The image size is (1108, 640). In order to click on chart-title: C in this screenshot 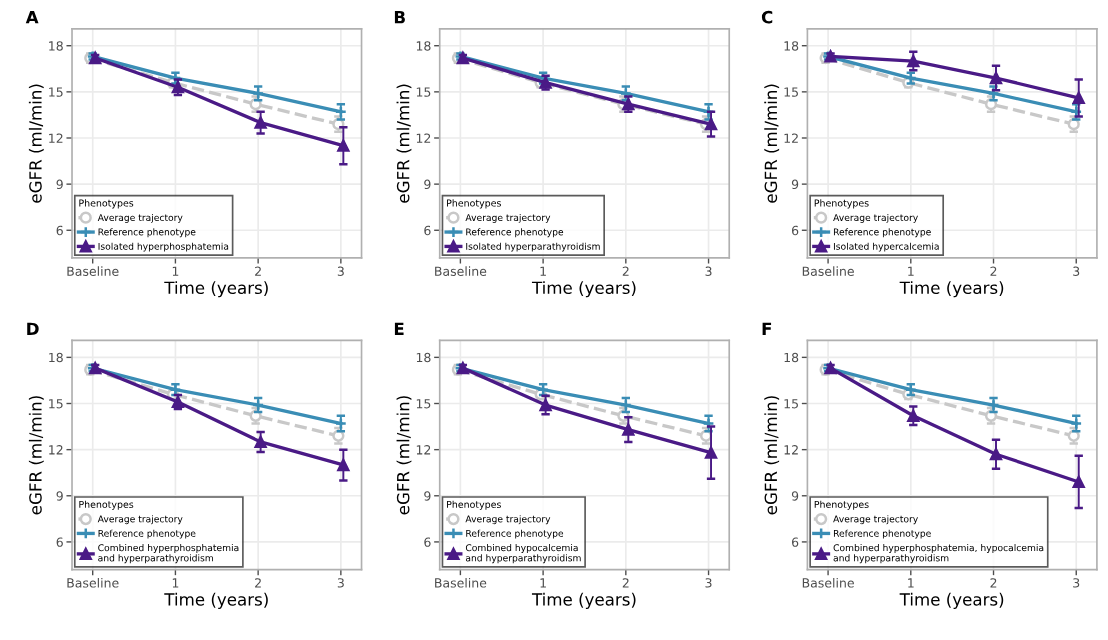, I will do `click(767, 17)`.